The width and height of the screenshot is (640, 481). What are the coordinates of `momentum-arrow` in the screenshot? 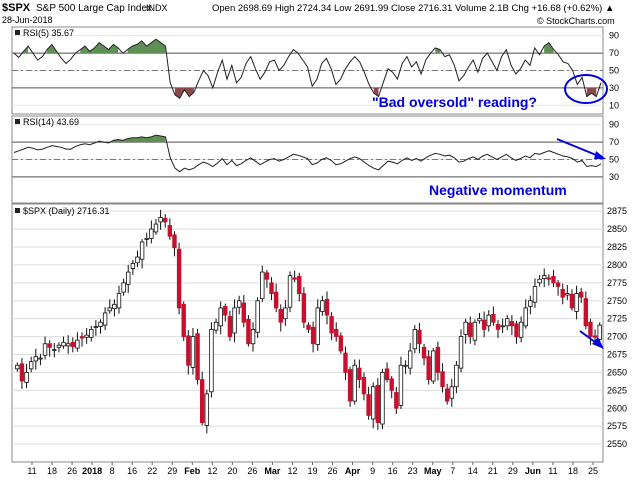 It's located at (581, 148).